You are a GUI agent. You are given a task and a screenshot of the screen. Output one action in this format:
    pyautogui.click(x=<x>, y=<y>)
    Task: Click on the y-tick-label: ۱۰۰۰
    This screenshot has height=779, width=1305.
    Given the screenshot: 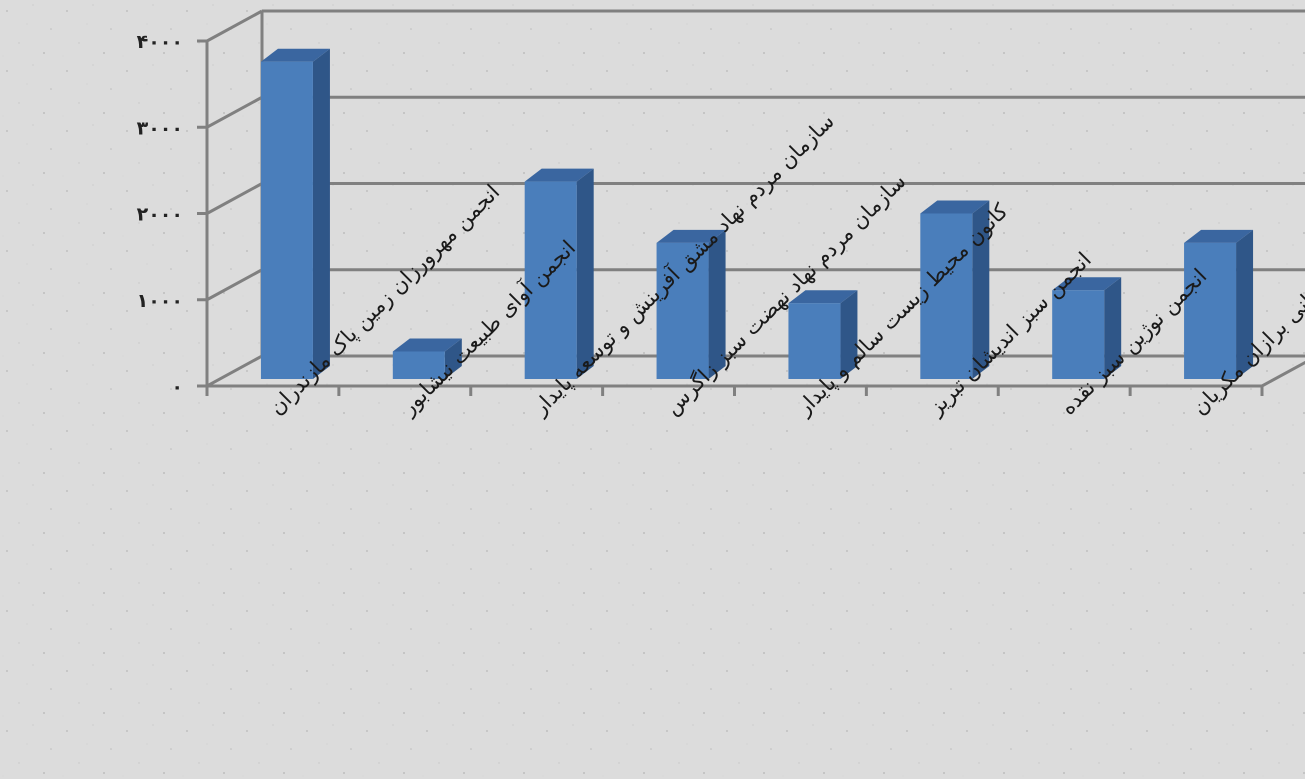 What is the action you would take?
    pyautogui.click(x=160, y=301)
    